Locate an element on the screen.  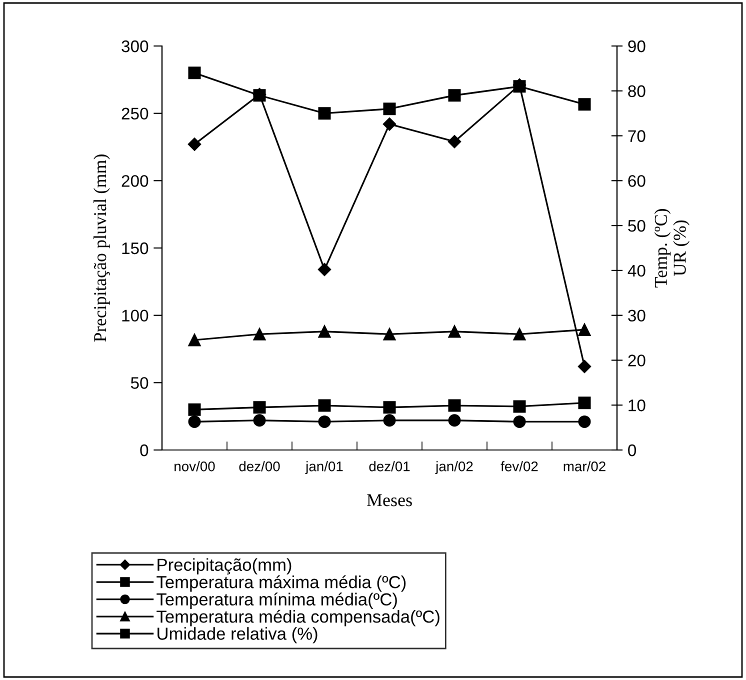
y2-tick-label: 90 is located at coordinates (637, 46).